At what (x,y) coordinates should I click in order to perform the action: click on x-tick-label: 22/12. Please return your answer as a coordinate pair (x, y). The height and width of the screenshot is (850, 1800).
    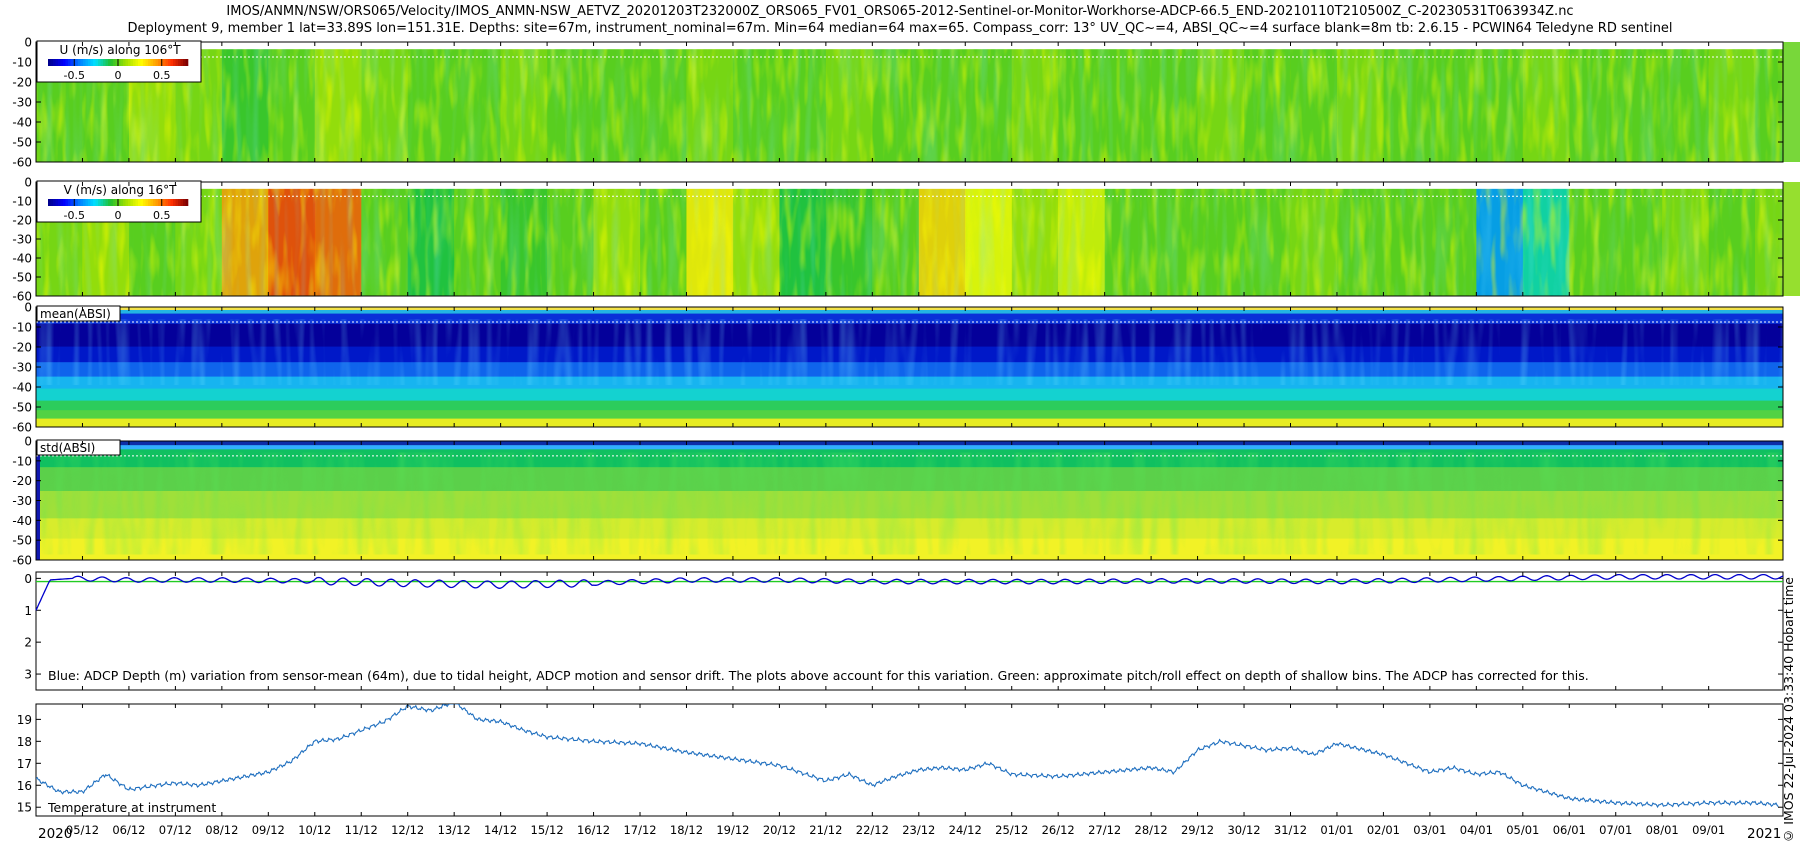
    Looking at the image, I should click on (872, 830).